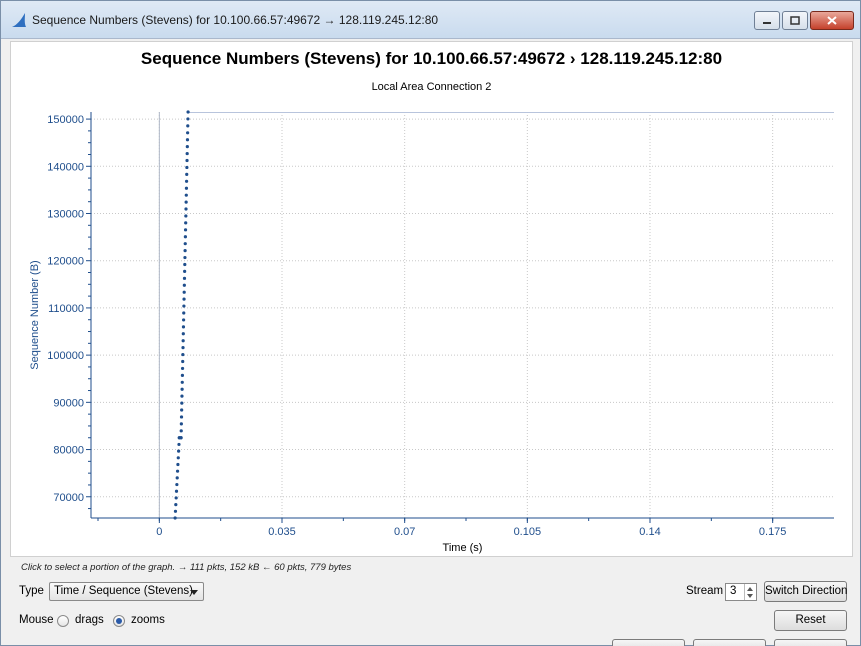  Describe the element at coordinates (66, 309) in the screenshot. I see `y-tick-label: 110000` at that location.